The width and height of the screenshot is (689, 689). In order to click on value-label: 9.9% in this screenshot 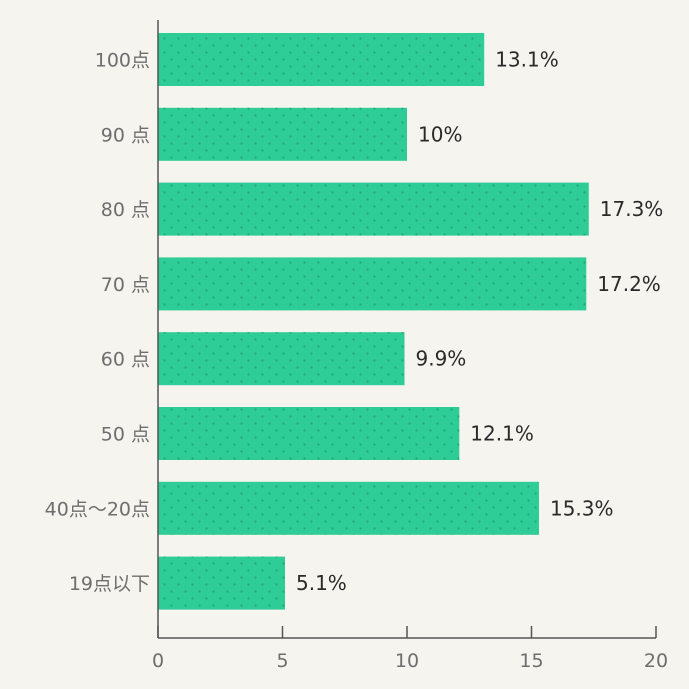, I will do `click(441, 359)`.